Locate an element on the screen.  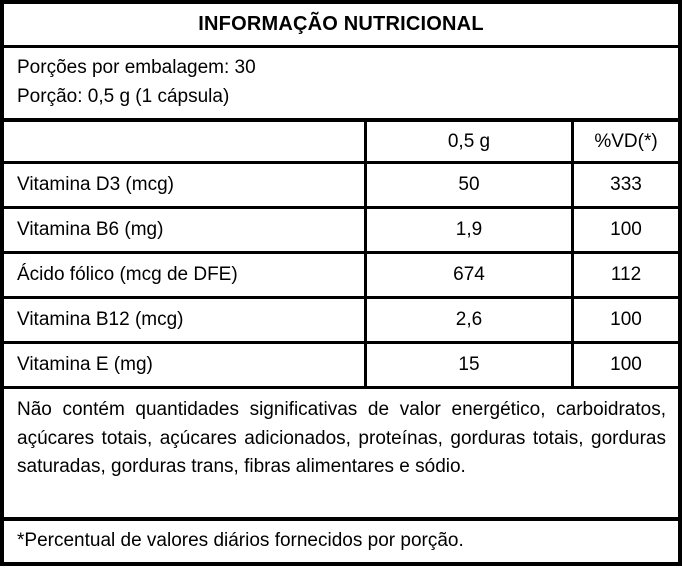
nutrient-amount: 2,6 is located at coordinates (470, 320).